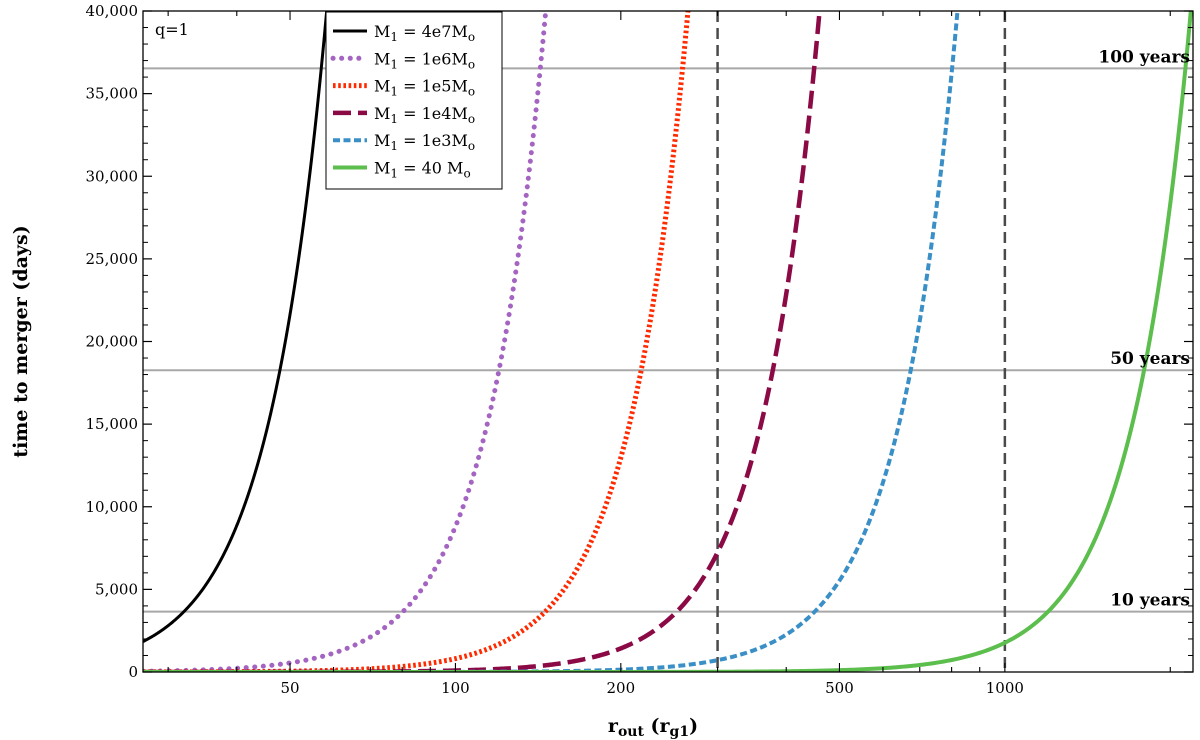 The image size is (1200, 740). What do you see at coordinates (112, 507) in the screenshot?
I see `y-tick-label-2: 10,000` at bounding box center [112, 507].